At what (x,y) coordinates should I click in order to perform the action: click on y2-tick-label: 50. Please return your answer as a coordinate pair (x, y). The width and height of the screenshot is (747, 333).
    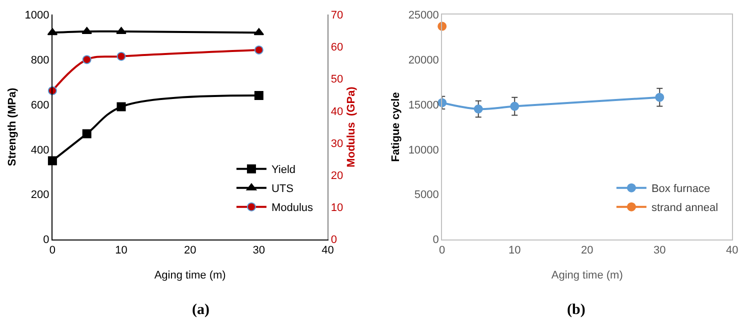
    Looking at the image, I should click on (337, 80).